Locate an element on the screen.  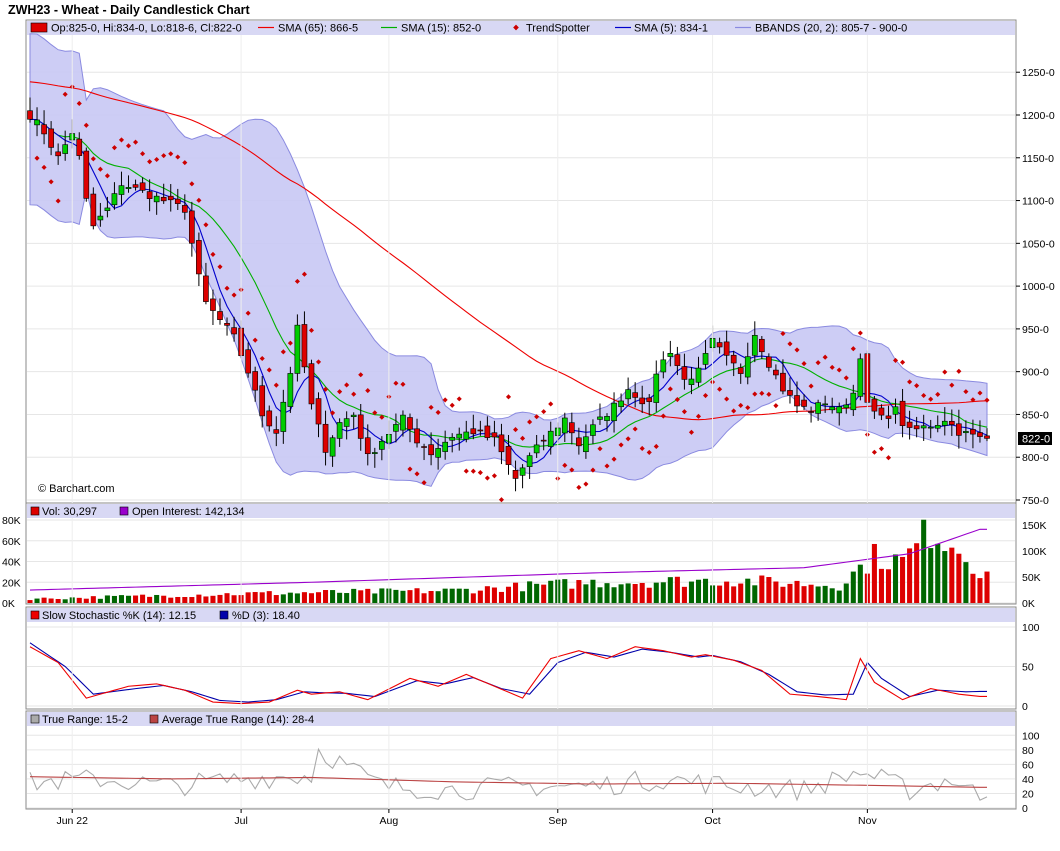
open-interest-line is located at coordinates (508, 559).